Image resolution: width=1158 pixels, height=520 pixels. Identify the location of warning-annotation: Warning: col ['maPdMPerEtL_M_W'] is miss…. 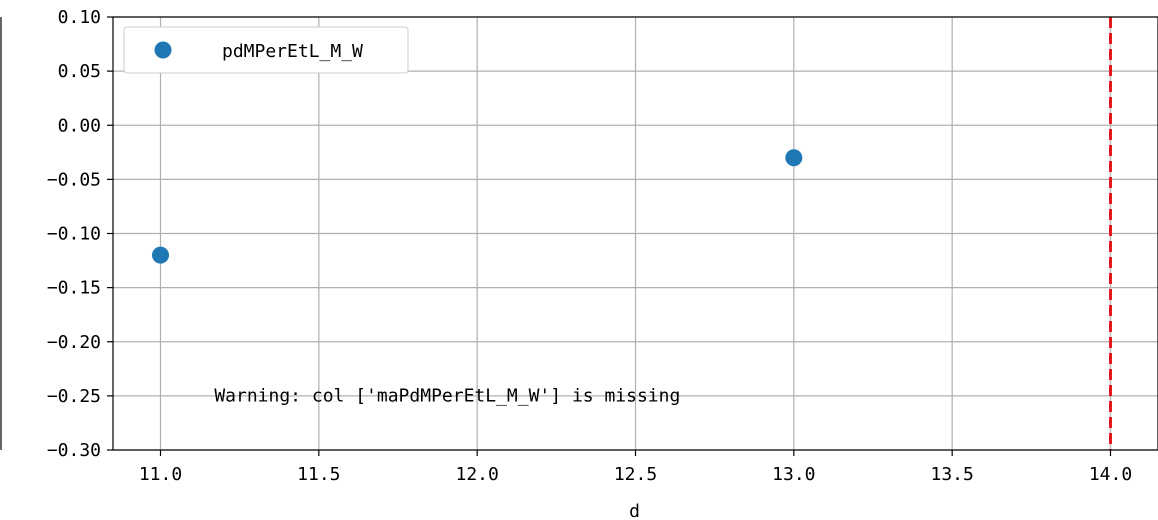
(447, 395).